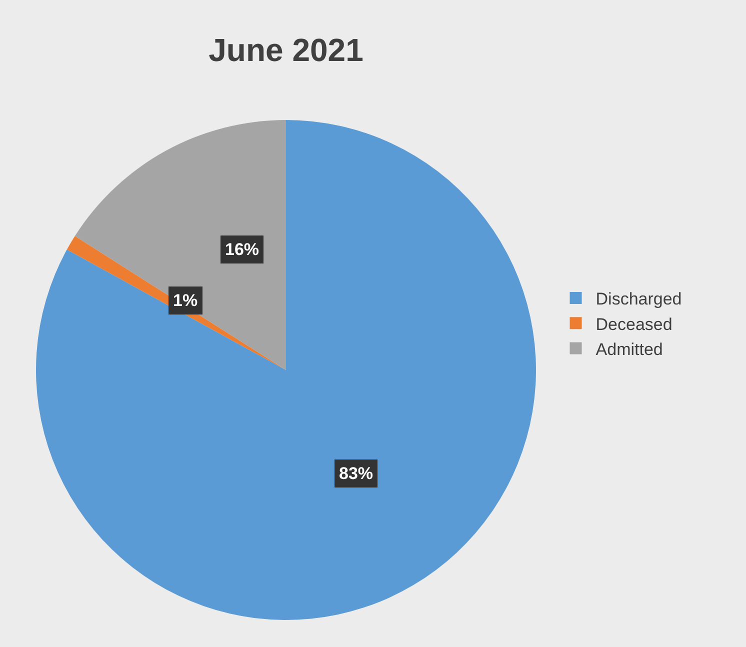  Describe the element at coordinates (242, 249) in the screenshot. I see `data-label: 16%` at that location.